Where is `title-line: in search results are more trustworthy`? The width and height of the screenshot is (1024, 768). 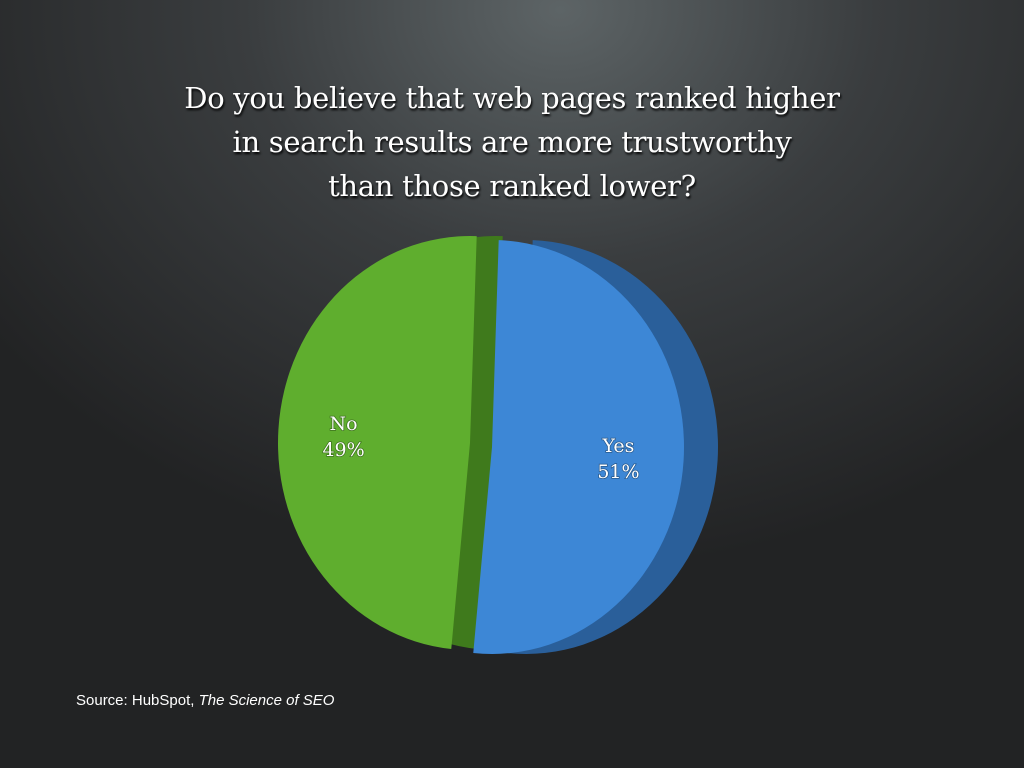 title-line: in search results are more trustworthy is located at coordinates (512, 142).